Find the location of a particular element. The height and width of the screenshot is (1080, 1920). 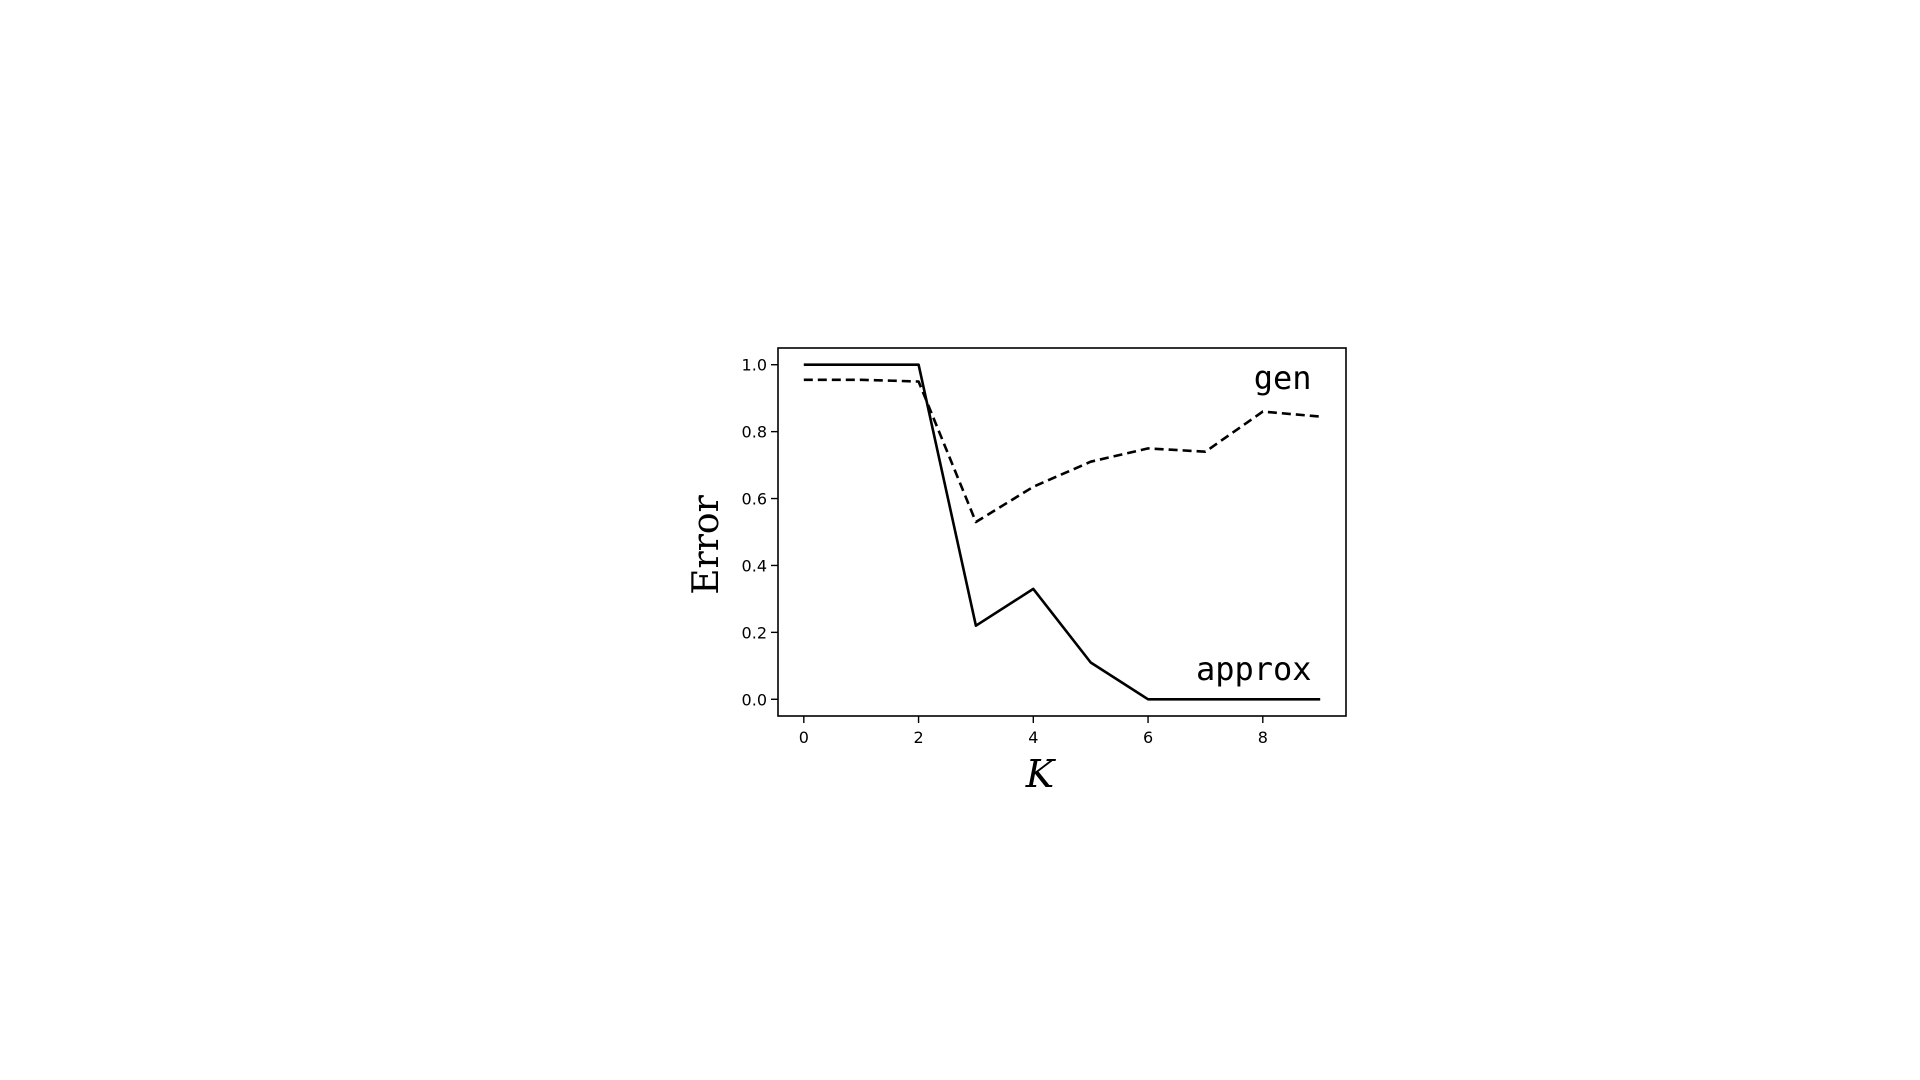

x-tick-label: 4 is located at coordinates (1033, 737).